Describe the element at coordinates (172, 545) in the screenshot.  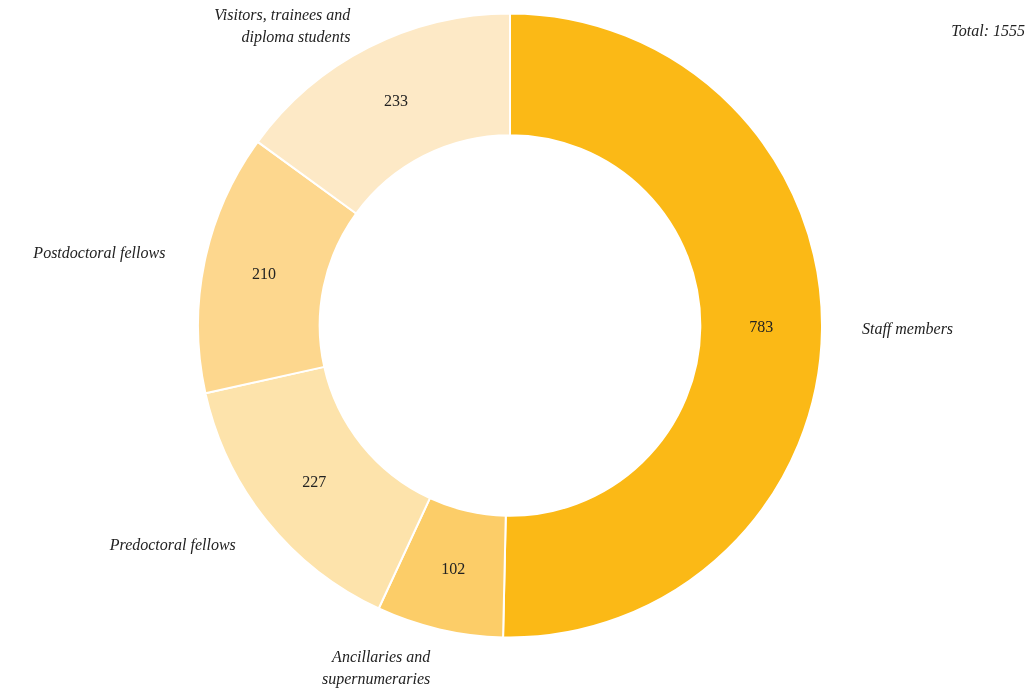
I see `slice-label: Predoctoral fellows` at that location.